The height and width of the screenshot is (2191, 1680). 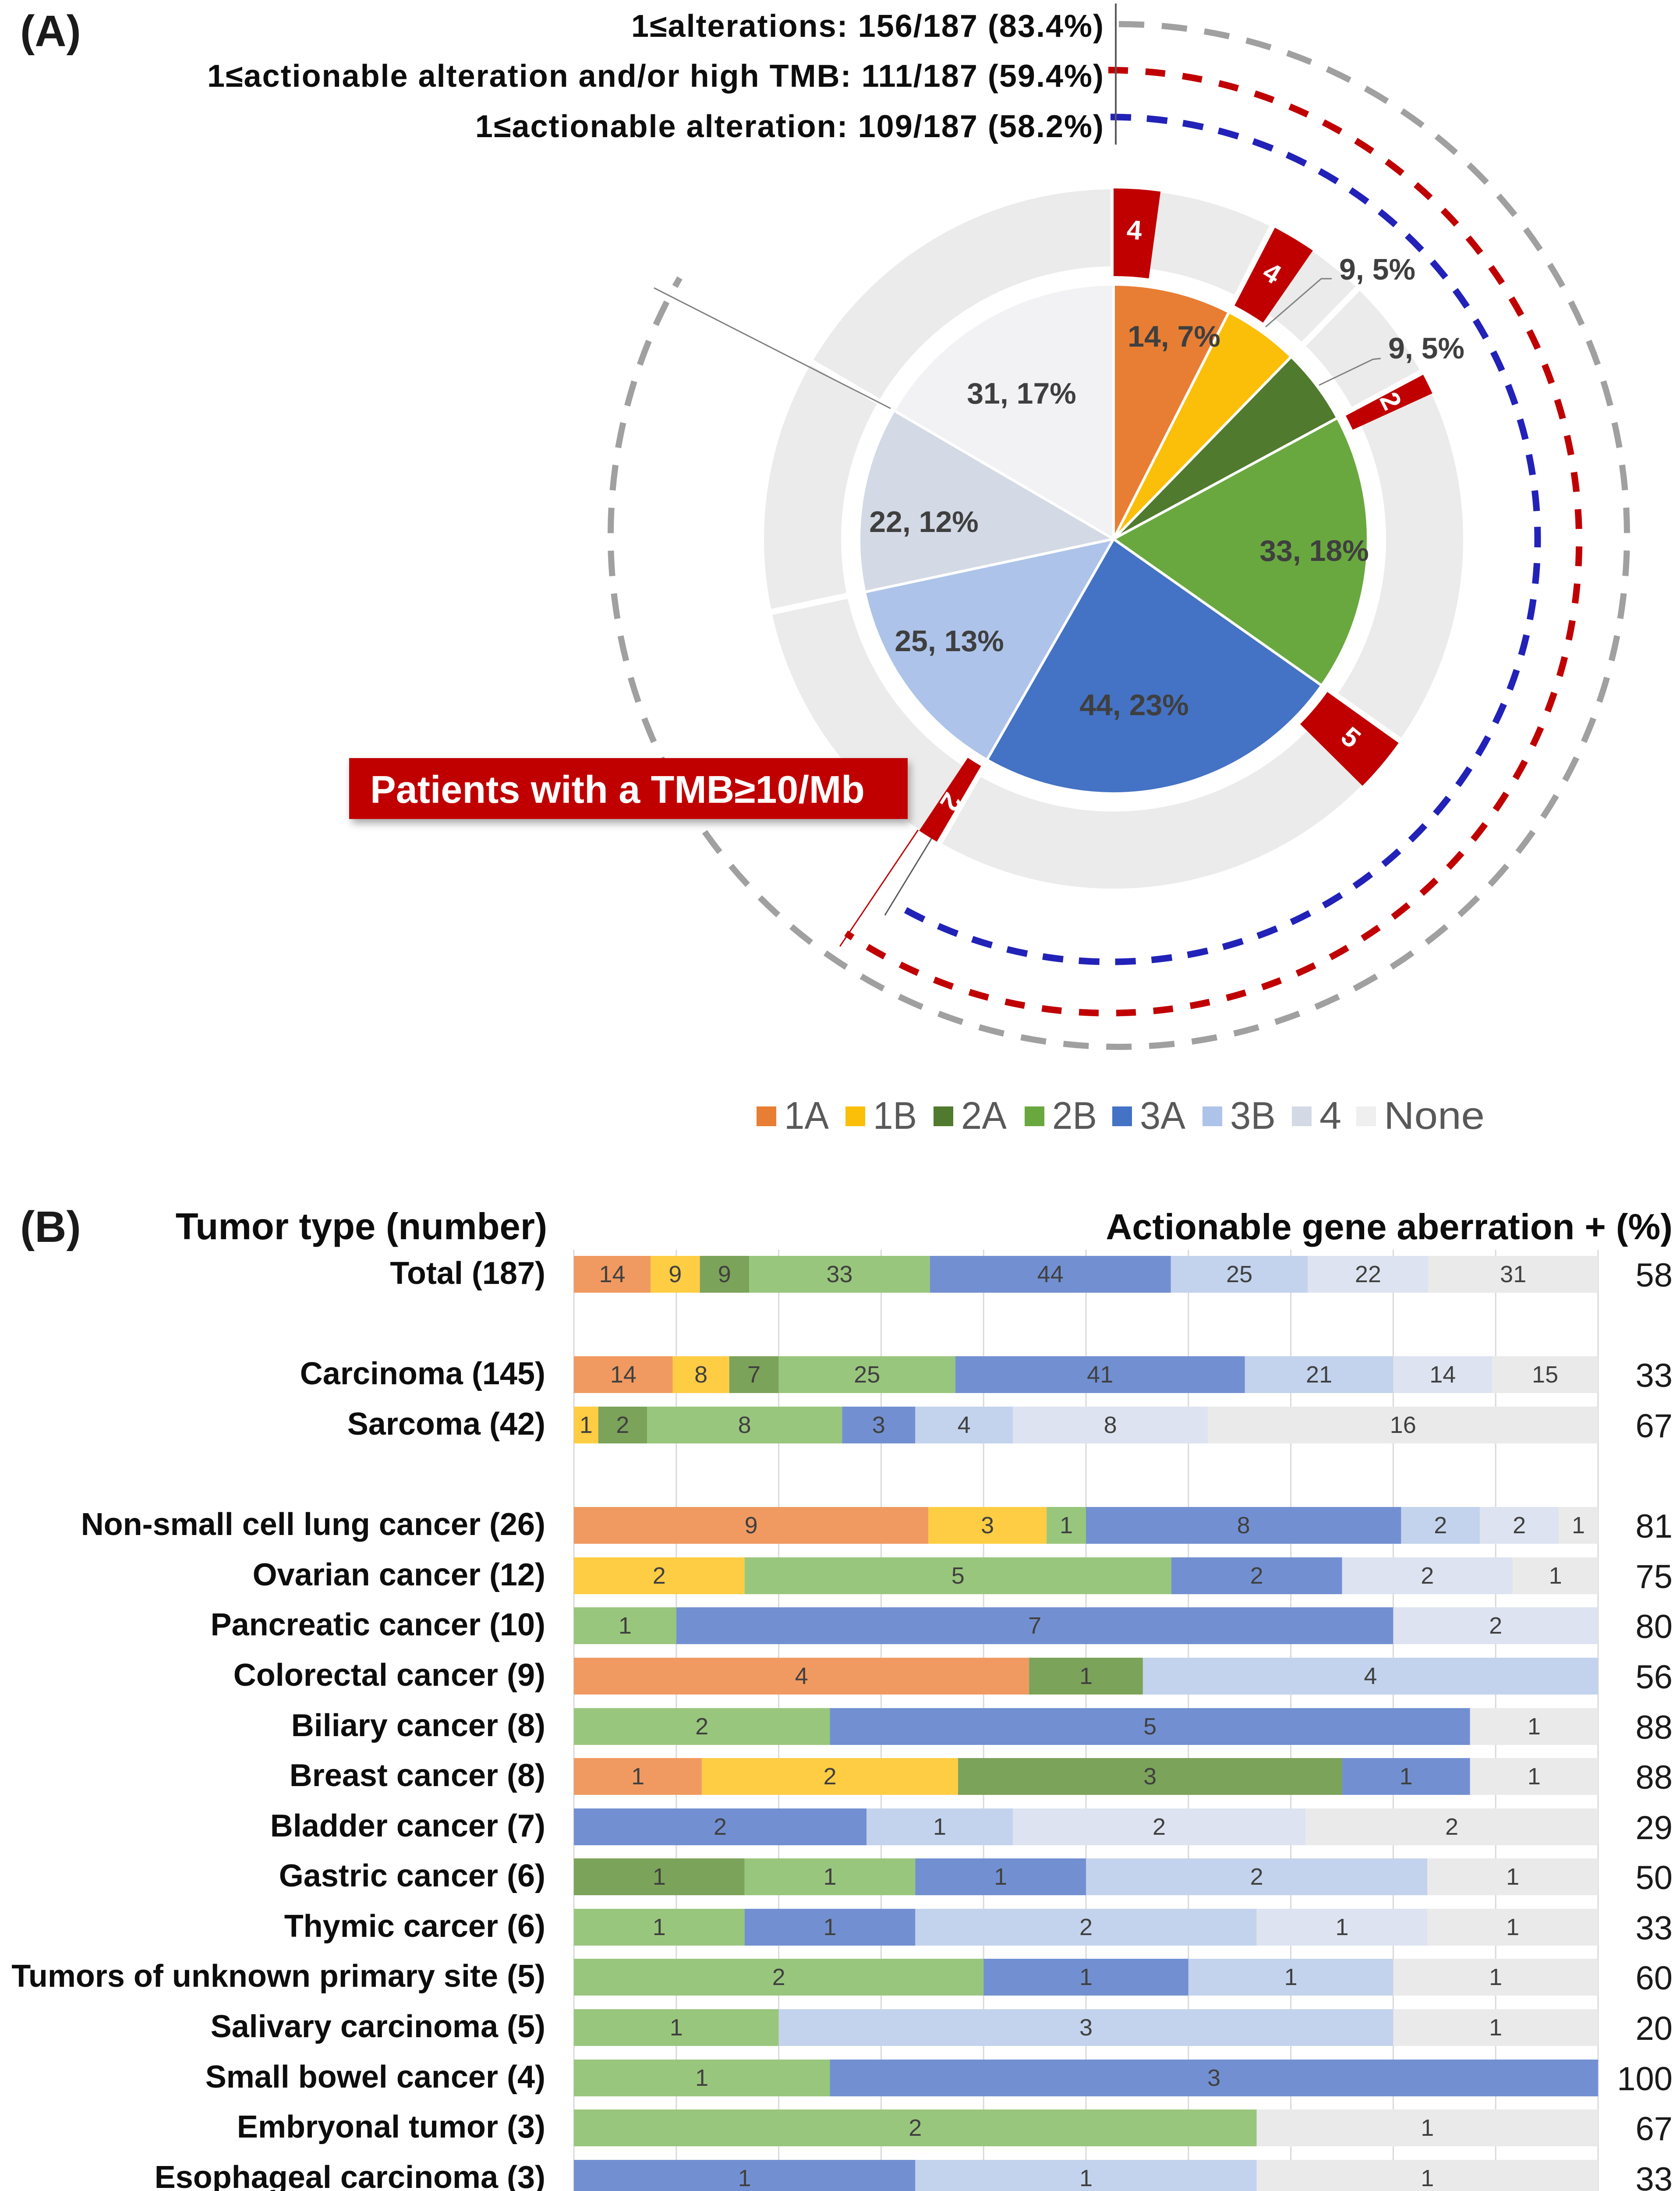 I want to click on svg-text: Tumor type (number), so click(x=361, y=1227).